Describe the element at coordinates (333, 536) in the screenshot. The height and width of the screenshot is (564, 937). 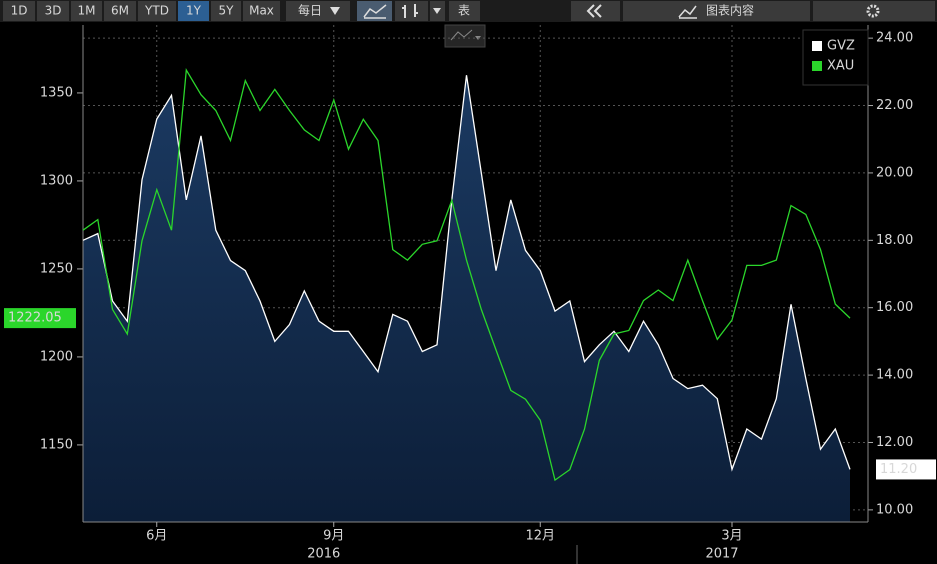
I see `x-tick-label: 9月` at that location.